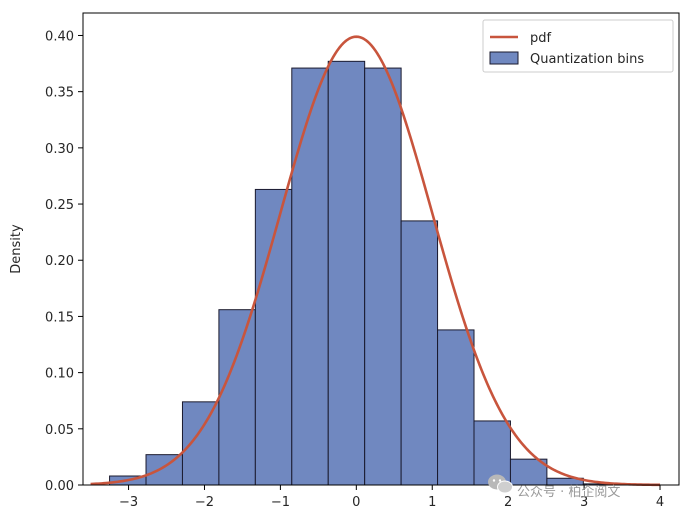 The width and height of the screenshot is (700, 518). I want to click on y-axis: 0.00 0.05 0.10 0.15 0.20 0.25 0.30 0.35 0.40, so click(64, 261).